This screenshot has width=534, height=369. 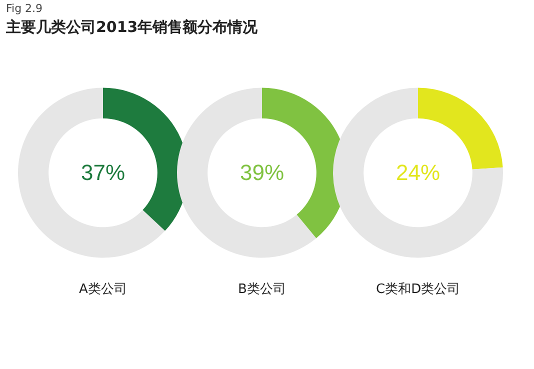 I want to click on text: B类公司, so click(x=262, y=289).